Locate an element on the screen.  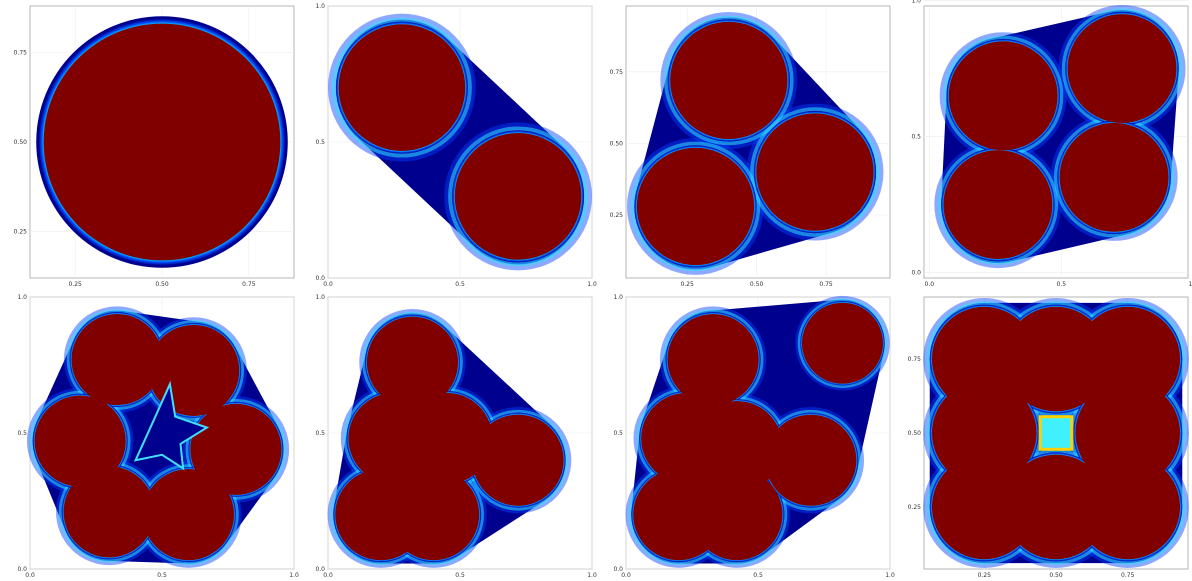
center-square is located at coordinates (1056, 433).